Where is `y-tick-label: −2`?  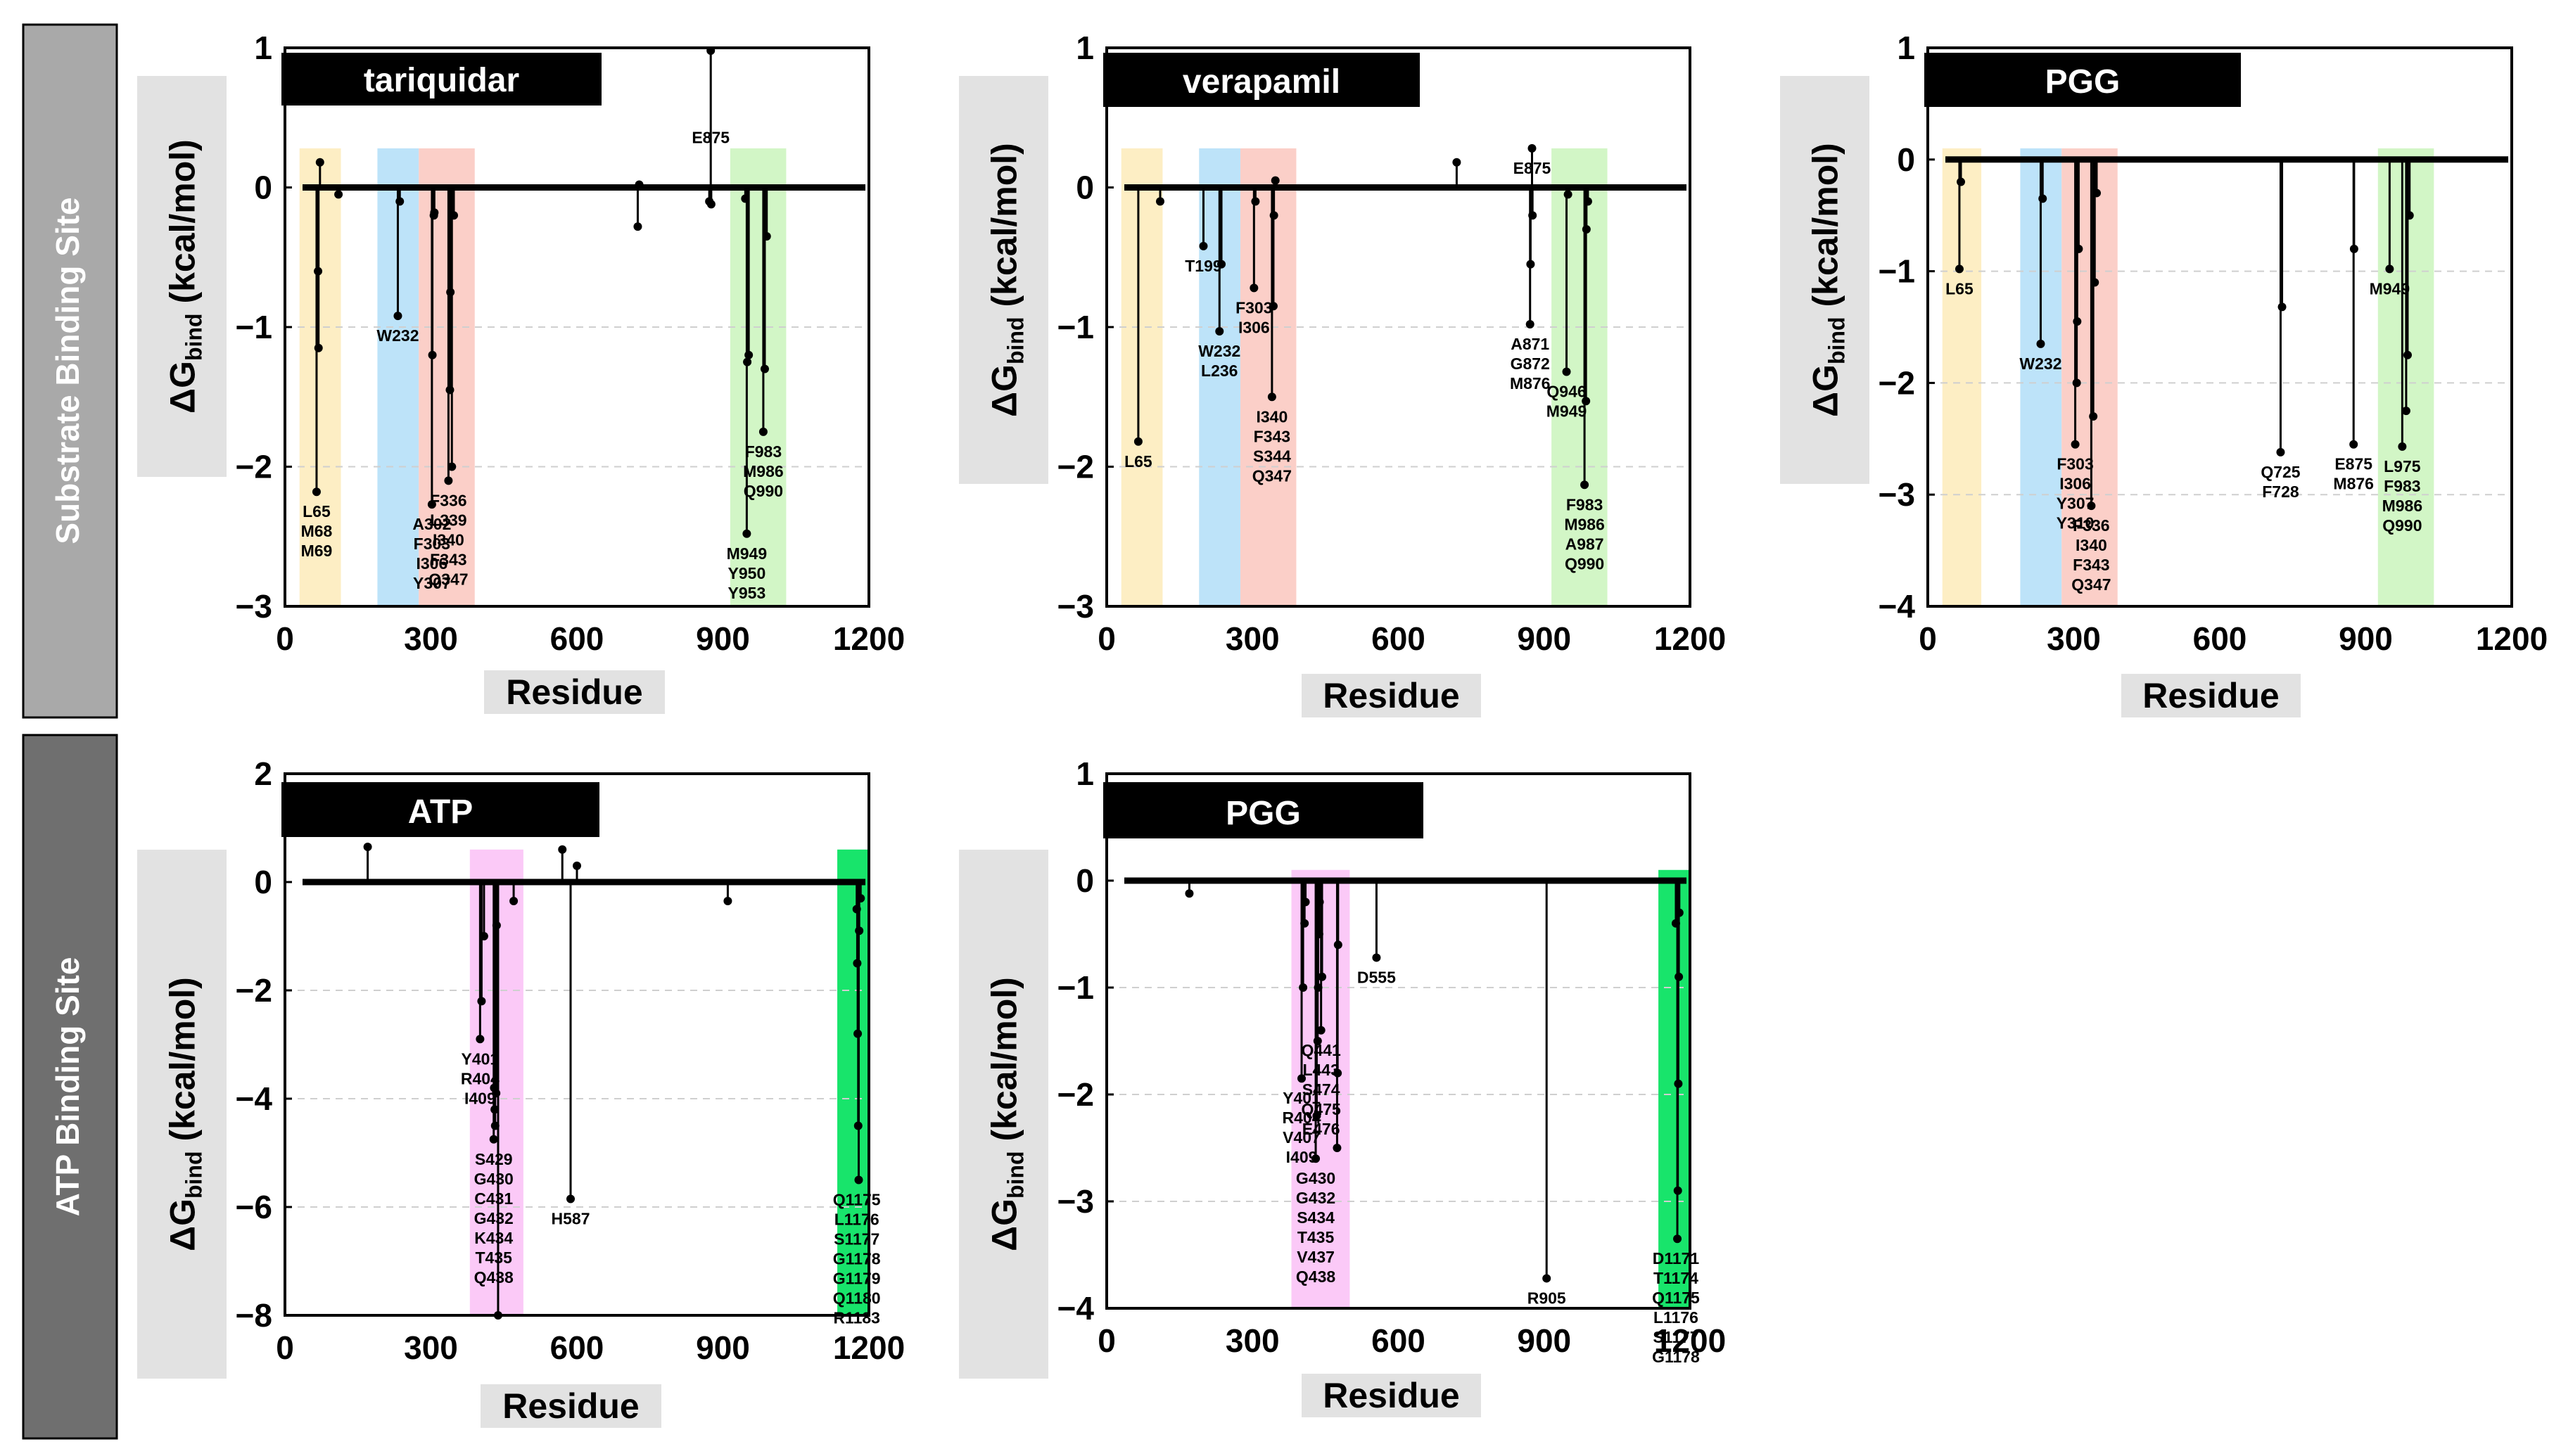
y-tick-label: −2 is located at coordinates (1897, 382).